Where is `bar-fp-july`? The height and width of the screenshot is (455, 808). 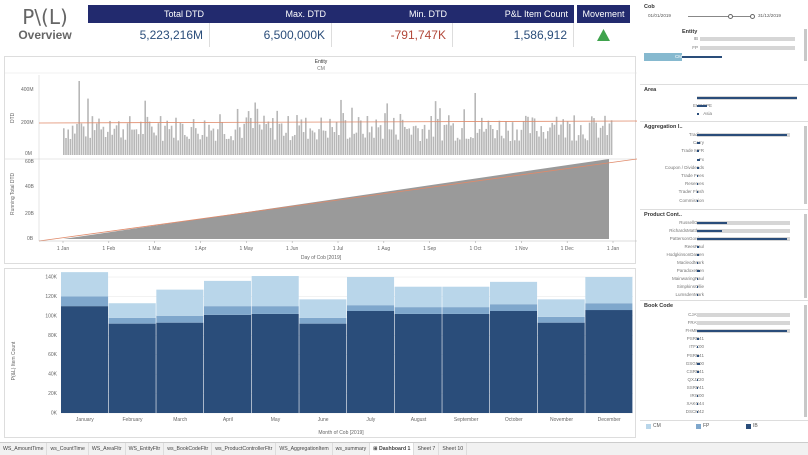
bar-fp-july is located at coordinates (371, 308).